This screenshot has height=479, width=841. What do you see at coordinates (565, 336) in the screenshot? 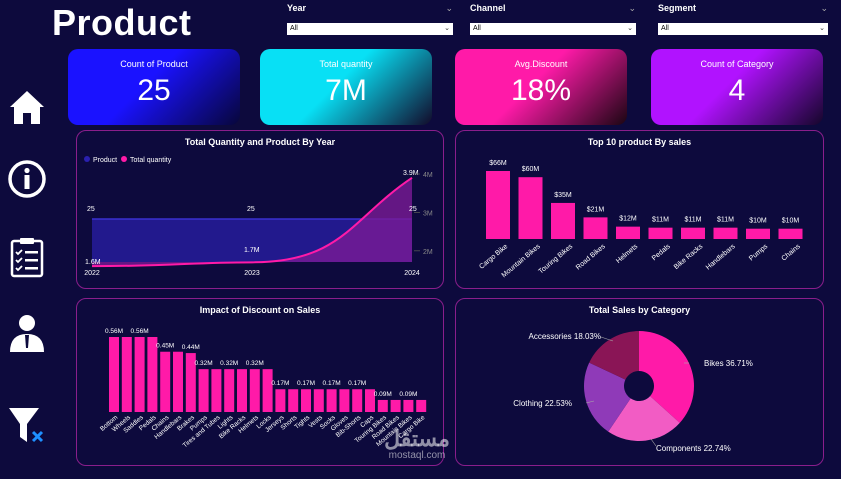
I see `slice-label: Accessories 18.03%` at bounding box center [565, 336].